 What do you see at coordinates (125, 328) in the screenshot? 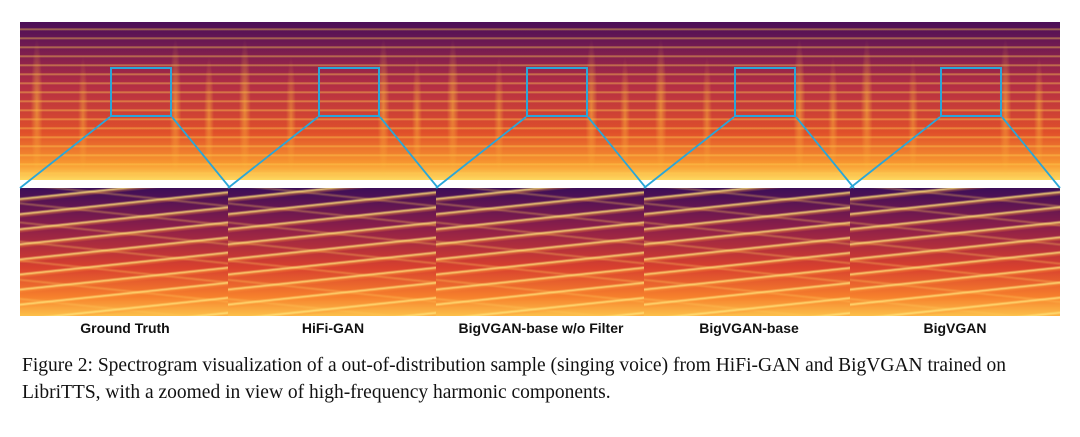
I see `panel-label: Ground Truth` at bounding box center [125, 328].